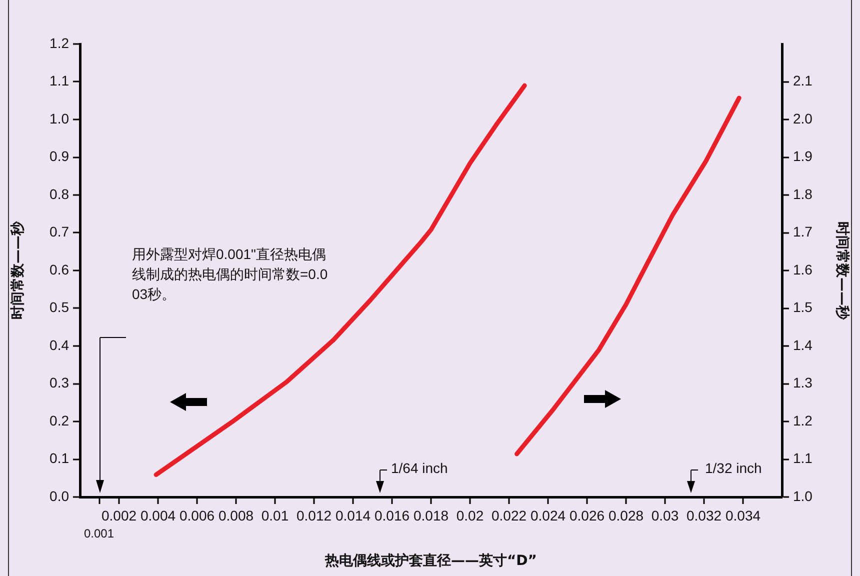 The image size is (860, 576). What do you see at coordinates (60, 118) in the screenshot?
I see `y-tick-label: 1.0` at bounding box center [60, 118].